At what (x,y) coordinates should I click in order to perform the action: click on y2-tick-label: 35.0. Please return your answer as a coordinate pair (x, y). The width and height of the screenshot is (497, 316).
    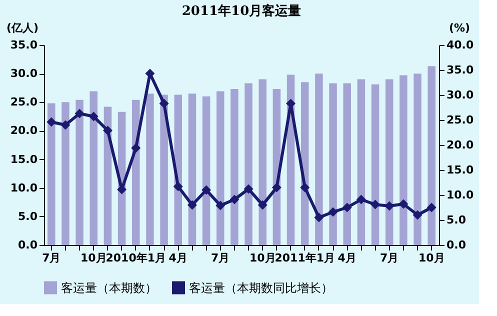
    Looking at the image, I should click on (460, 70).